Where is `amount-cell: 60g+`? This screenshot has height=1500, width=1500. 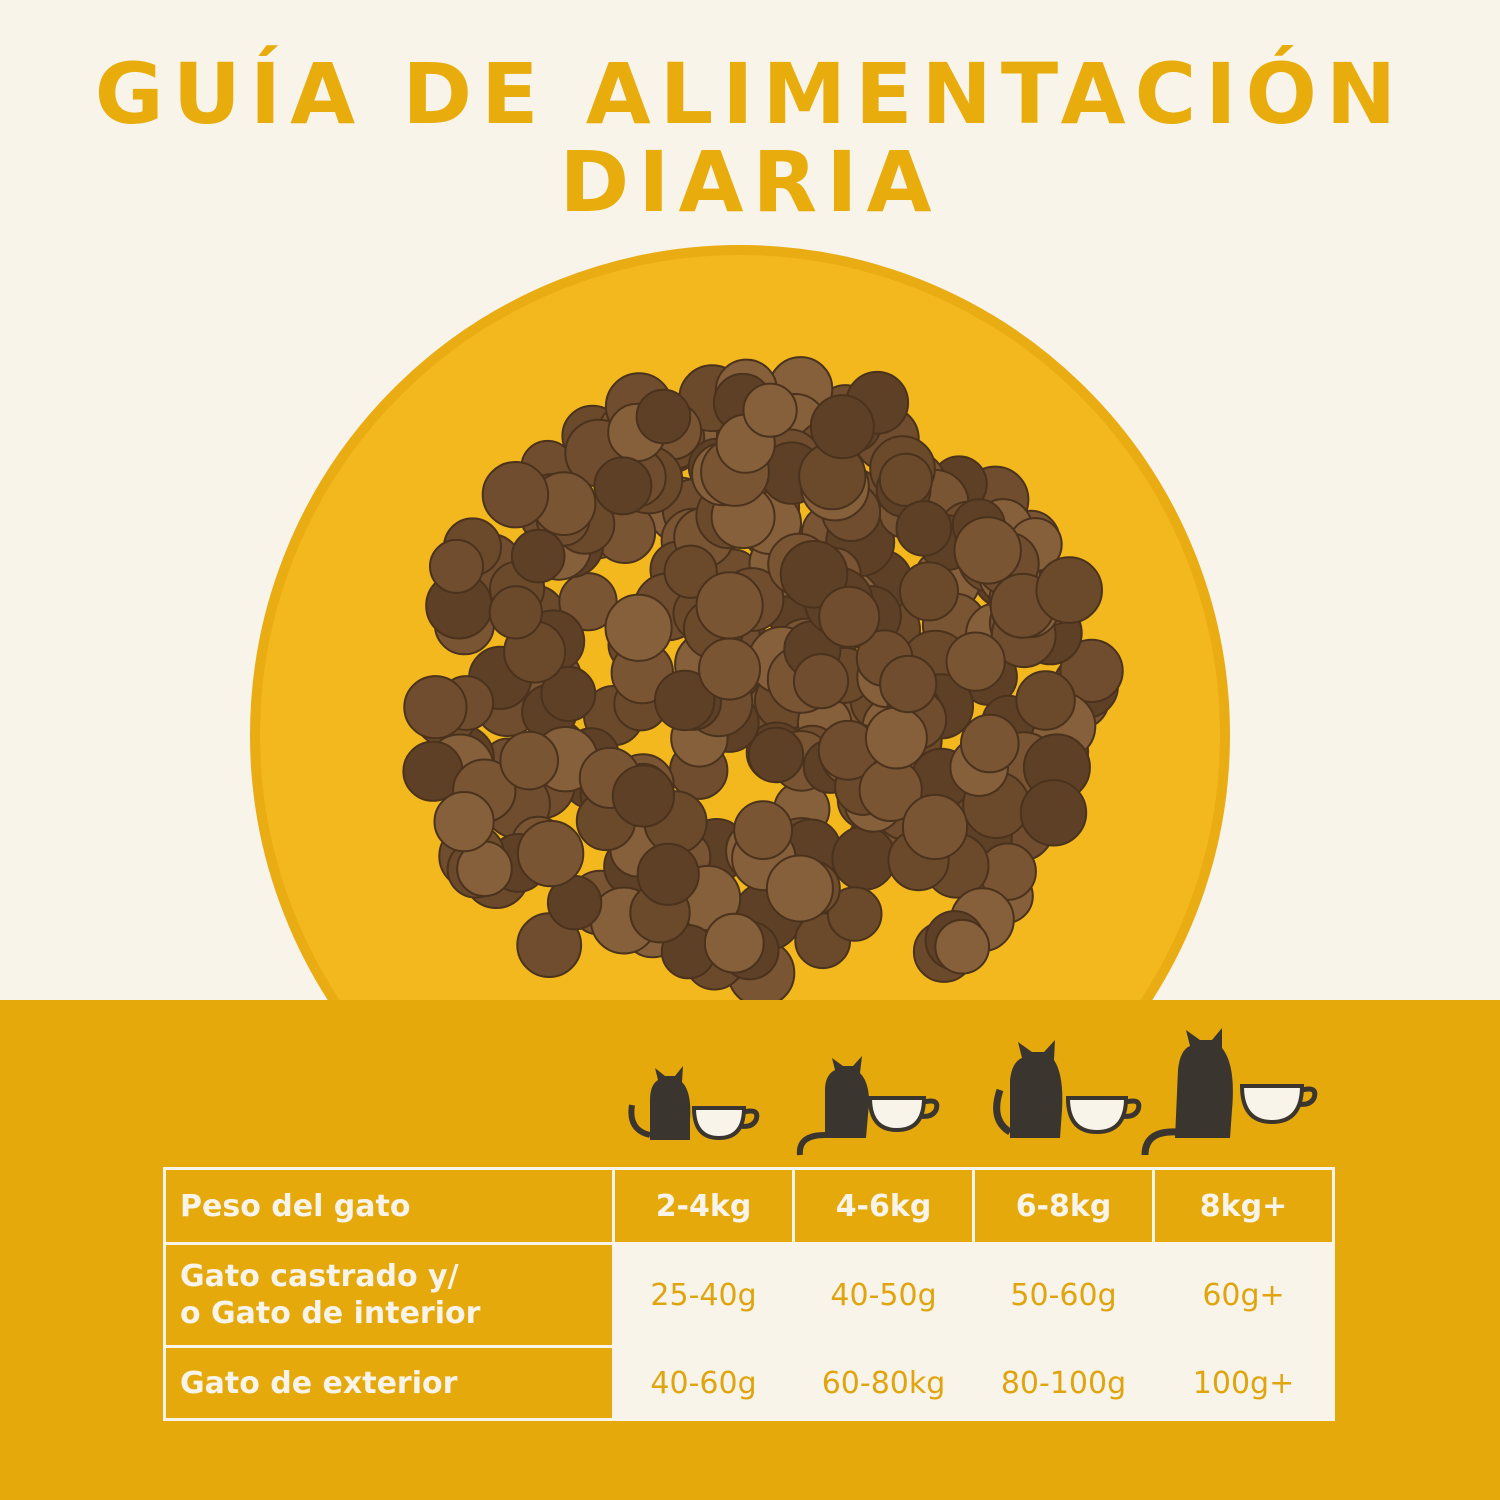
amount-cell: 60g+ is located at coordinates (1243, 1295).